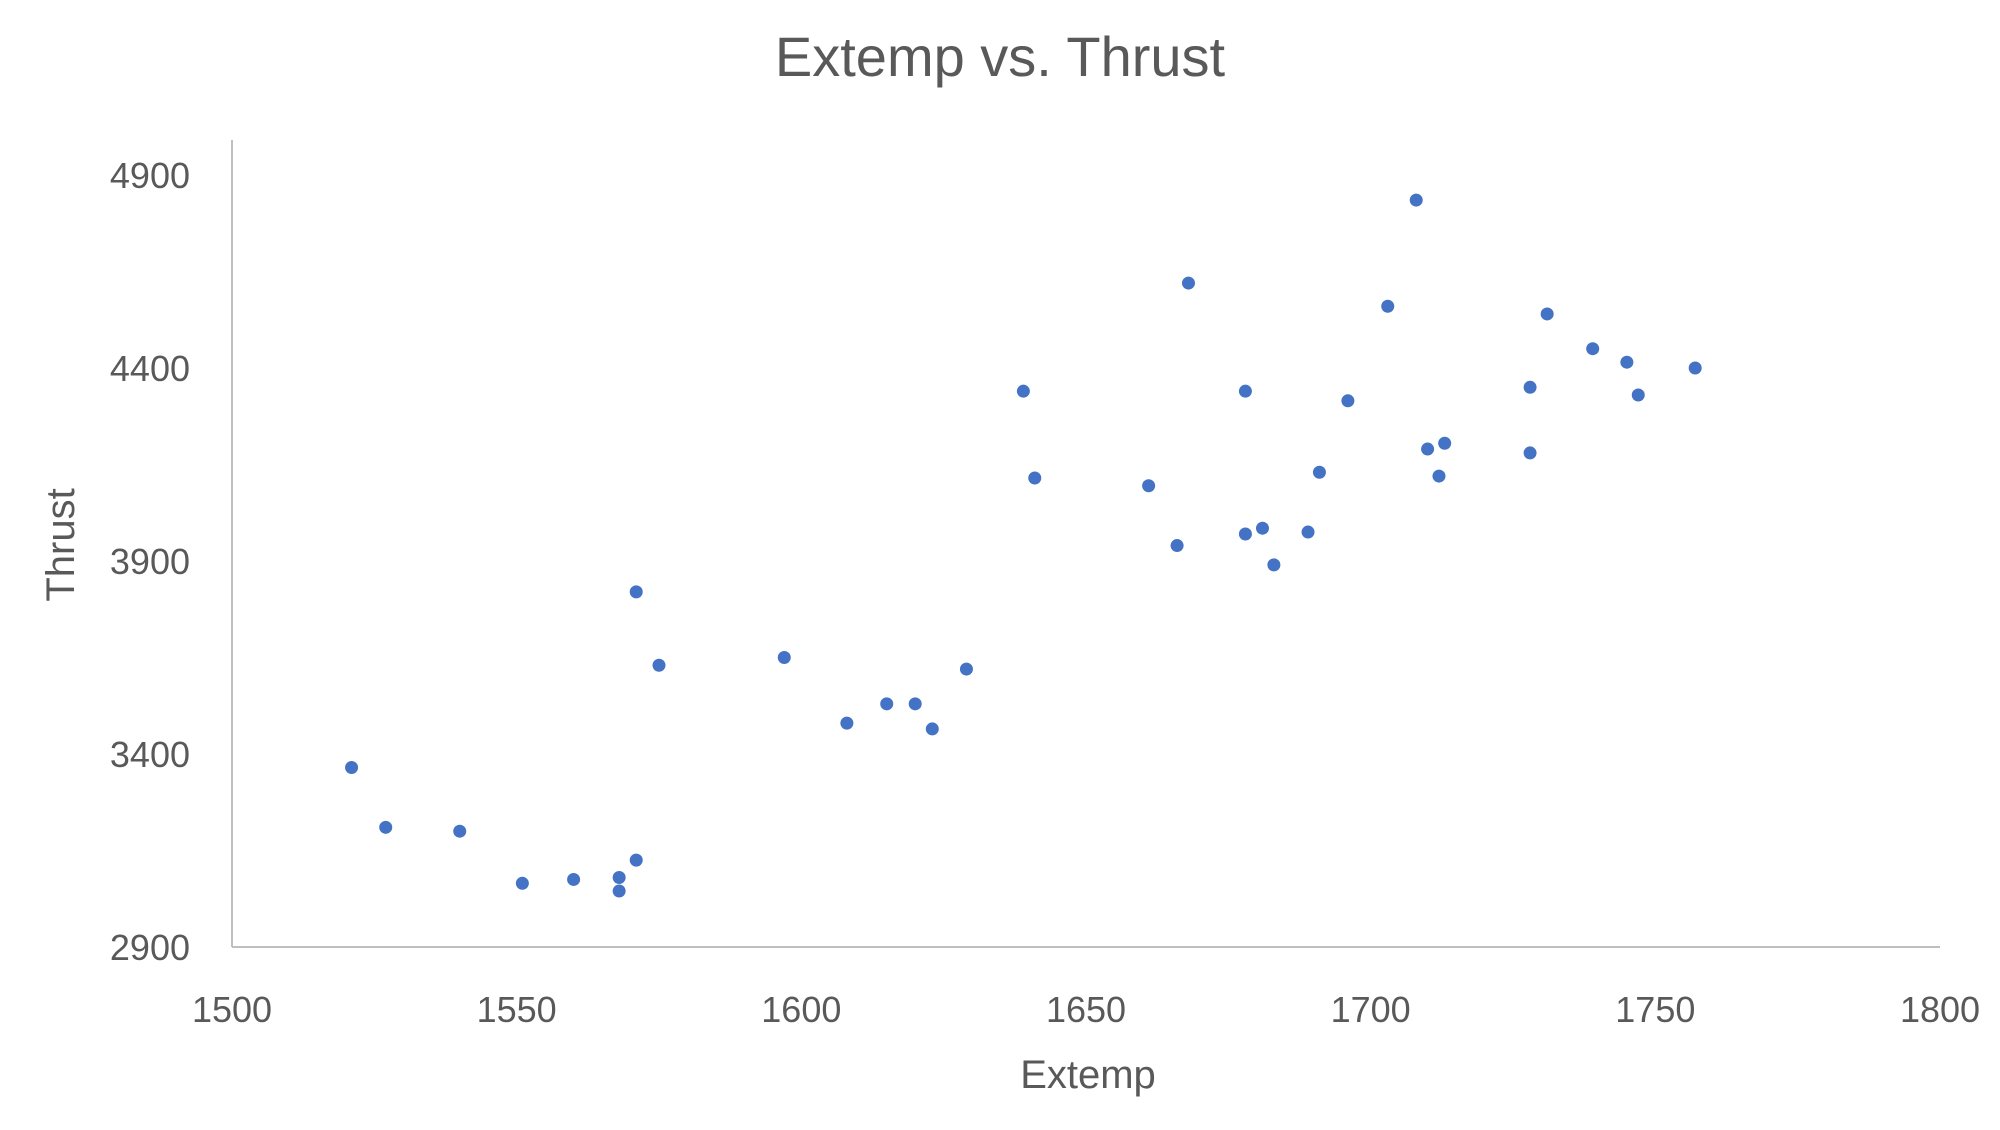 This screenshot has width=2000, height=1130. I want to click on x-tick-label: 1500, so click(232, 1009).